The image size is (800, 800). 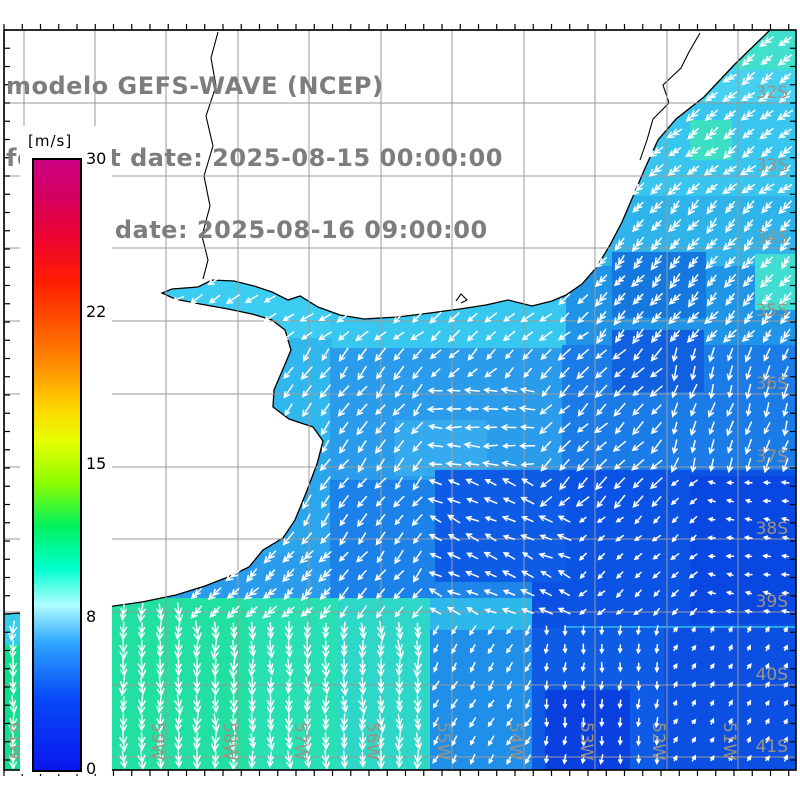 I want to click on lat-label: 35S, so click(x=772, y=311).